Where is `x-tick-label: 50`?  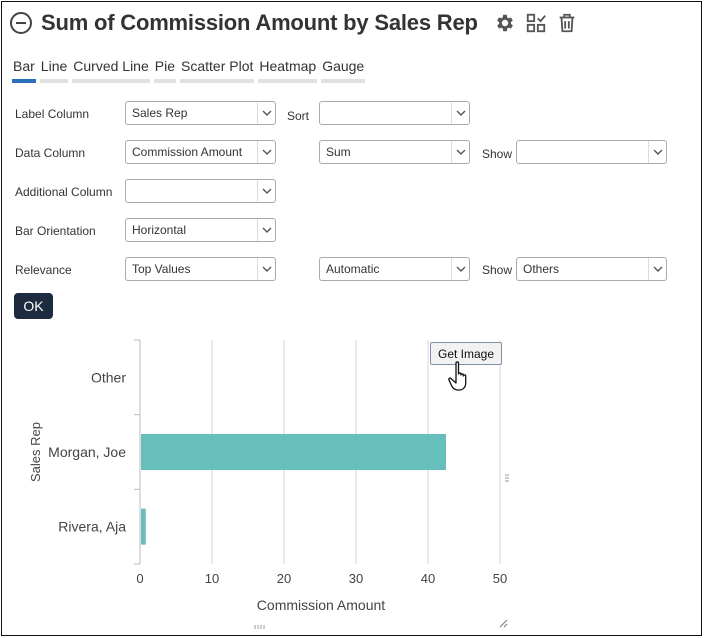 x-tick-label: 50 is located at coordinates (500, 578).